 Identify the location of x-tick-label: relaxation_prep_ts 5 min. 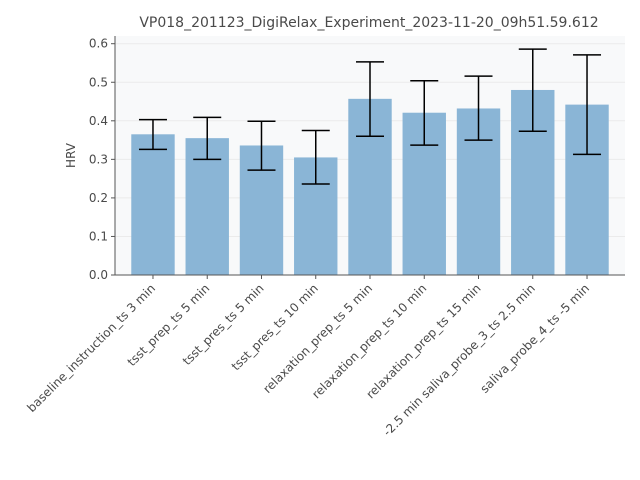
(317, 338).